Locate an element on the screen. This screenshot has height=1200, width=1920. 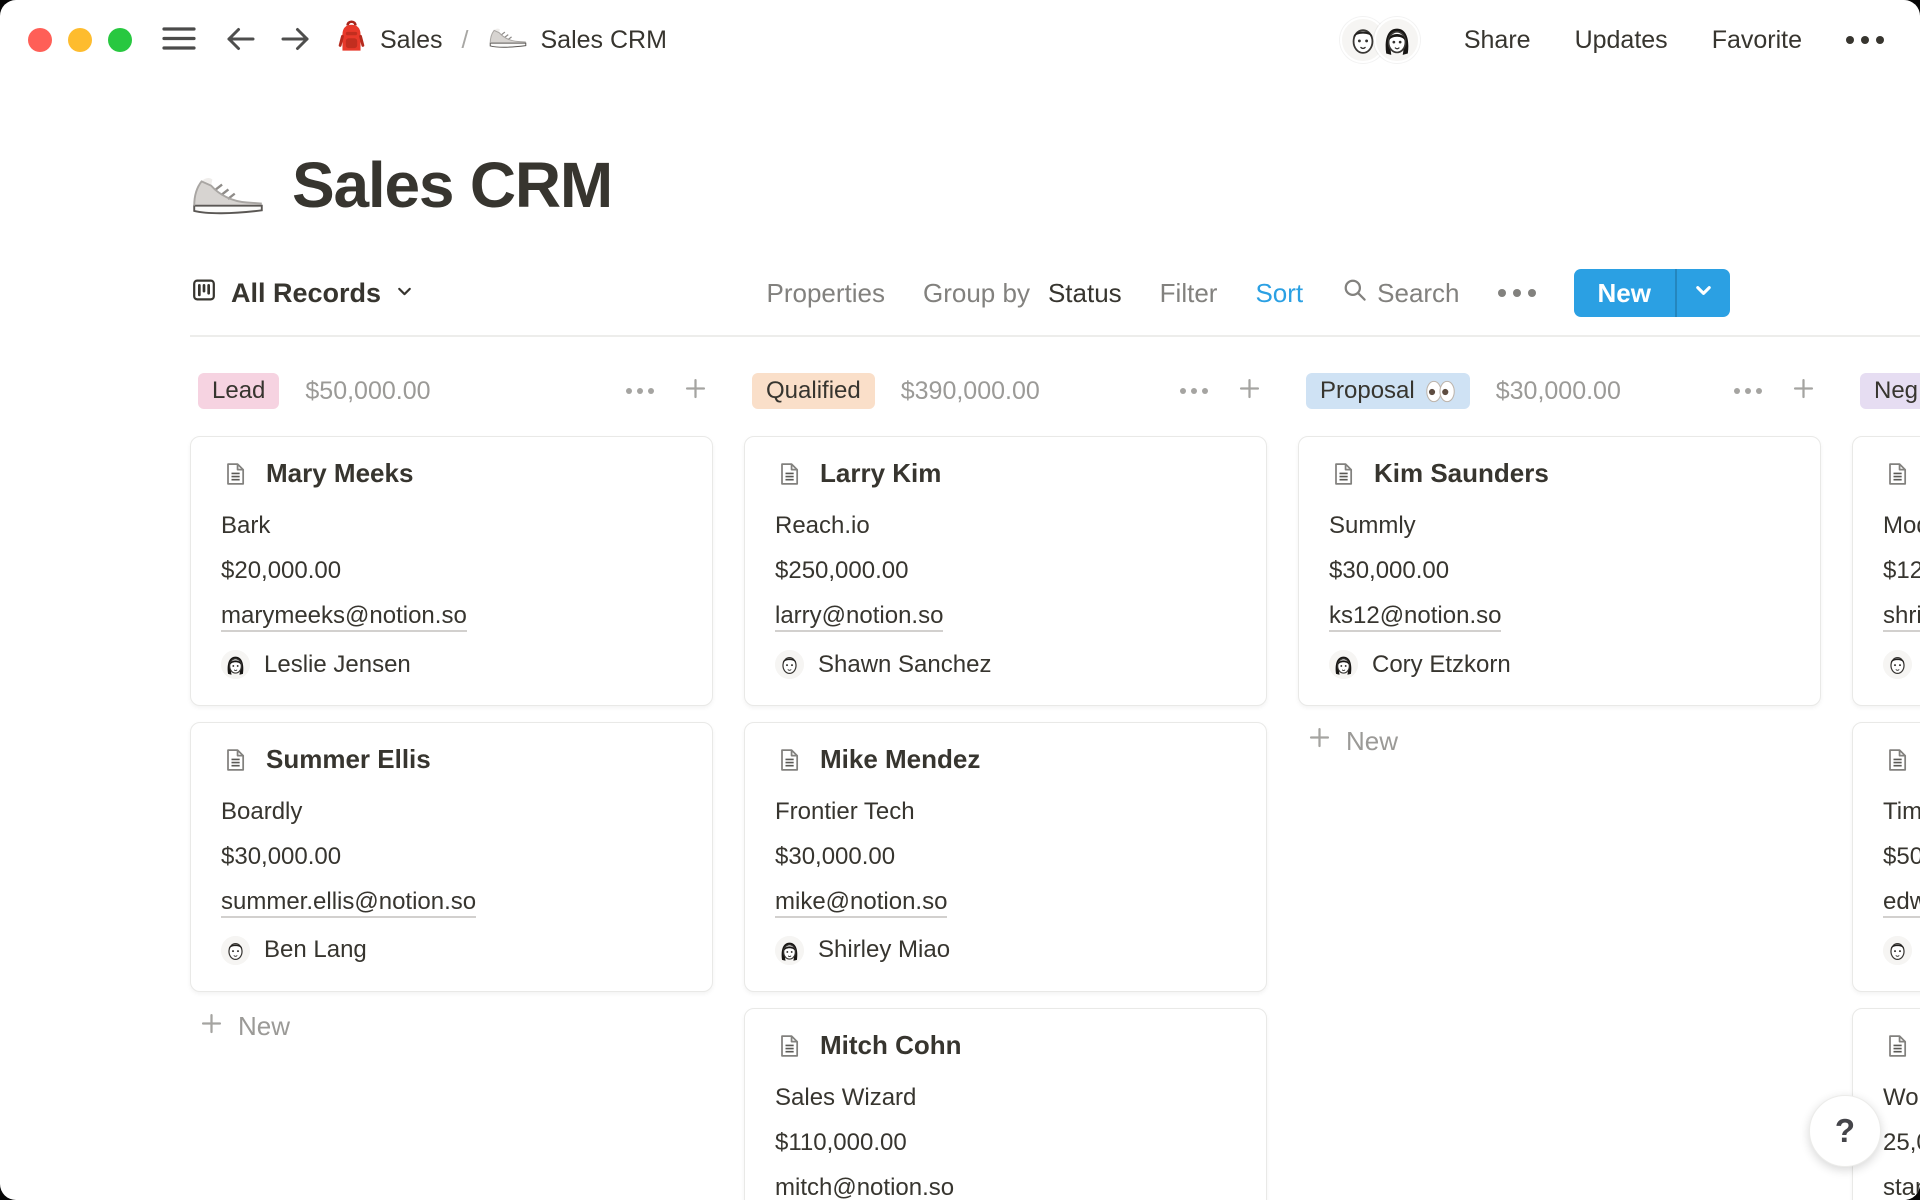
filter-button: Filter is located at coordinates (1188, 292).